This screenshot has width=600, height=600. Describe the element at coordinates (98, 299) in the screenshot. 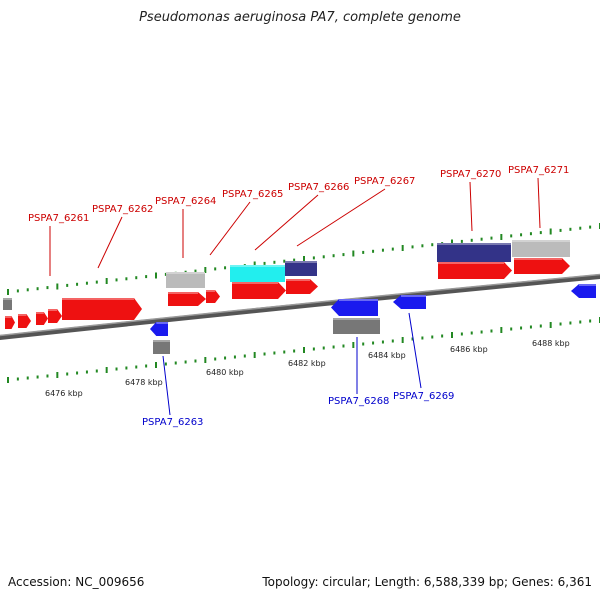

I see `gene-arrow-pspa7-6262-shine` at that location.